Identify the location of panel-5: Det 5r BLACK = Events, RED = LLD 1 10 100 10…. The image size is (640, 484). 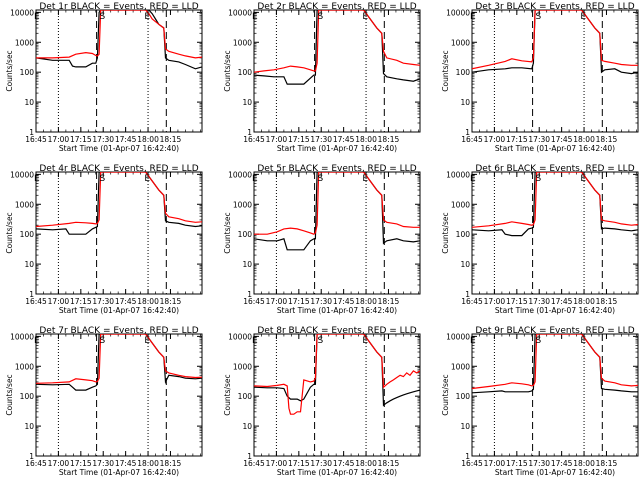
(322, 239).